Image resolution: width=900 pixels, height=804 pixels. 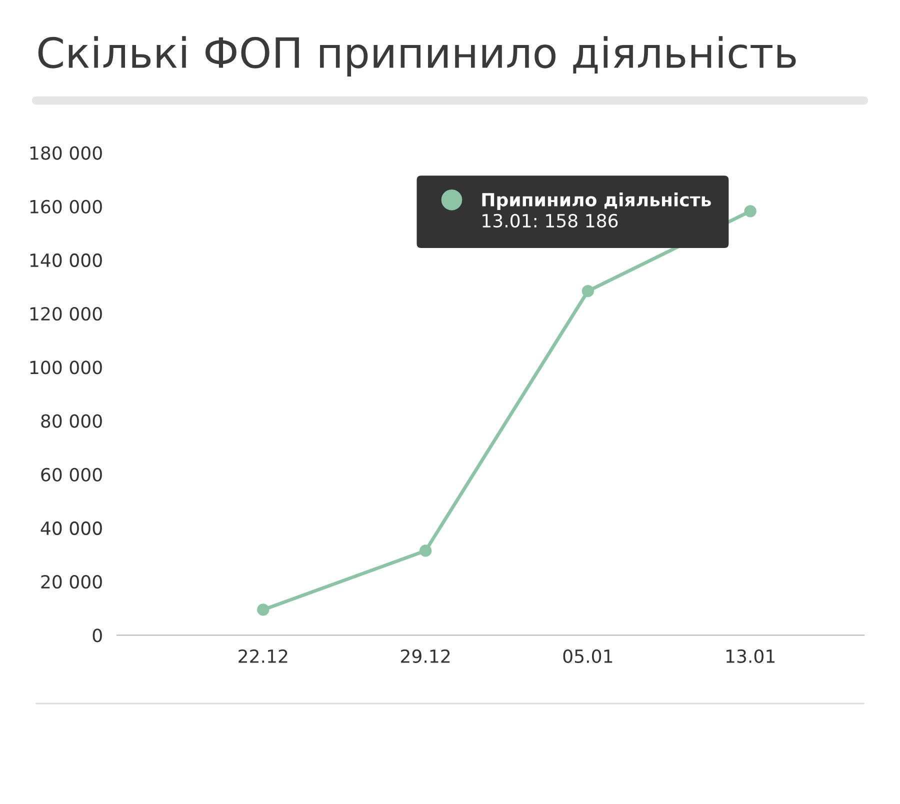 I want to click on y-tick-label: 0, so click(x=97, y=635).